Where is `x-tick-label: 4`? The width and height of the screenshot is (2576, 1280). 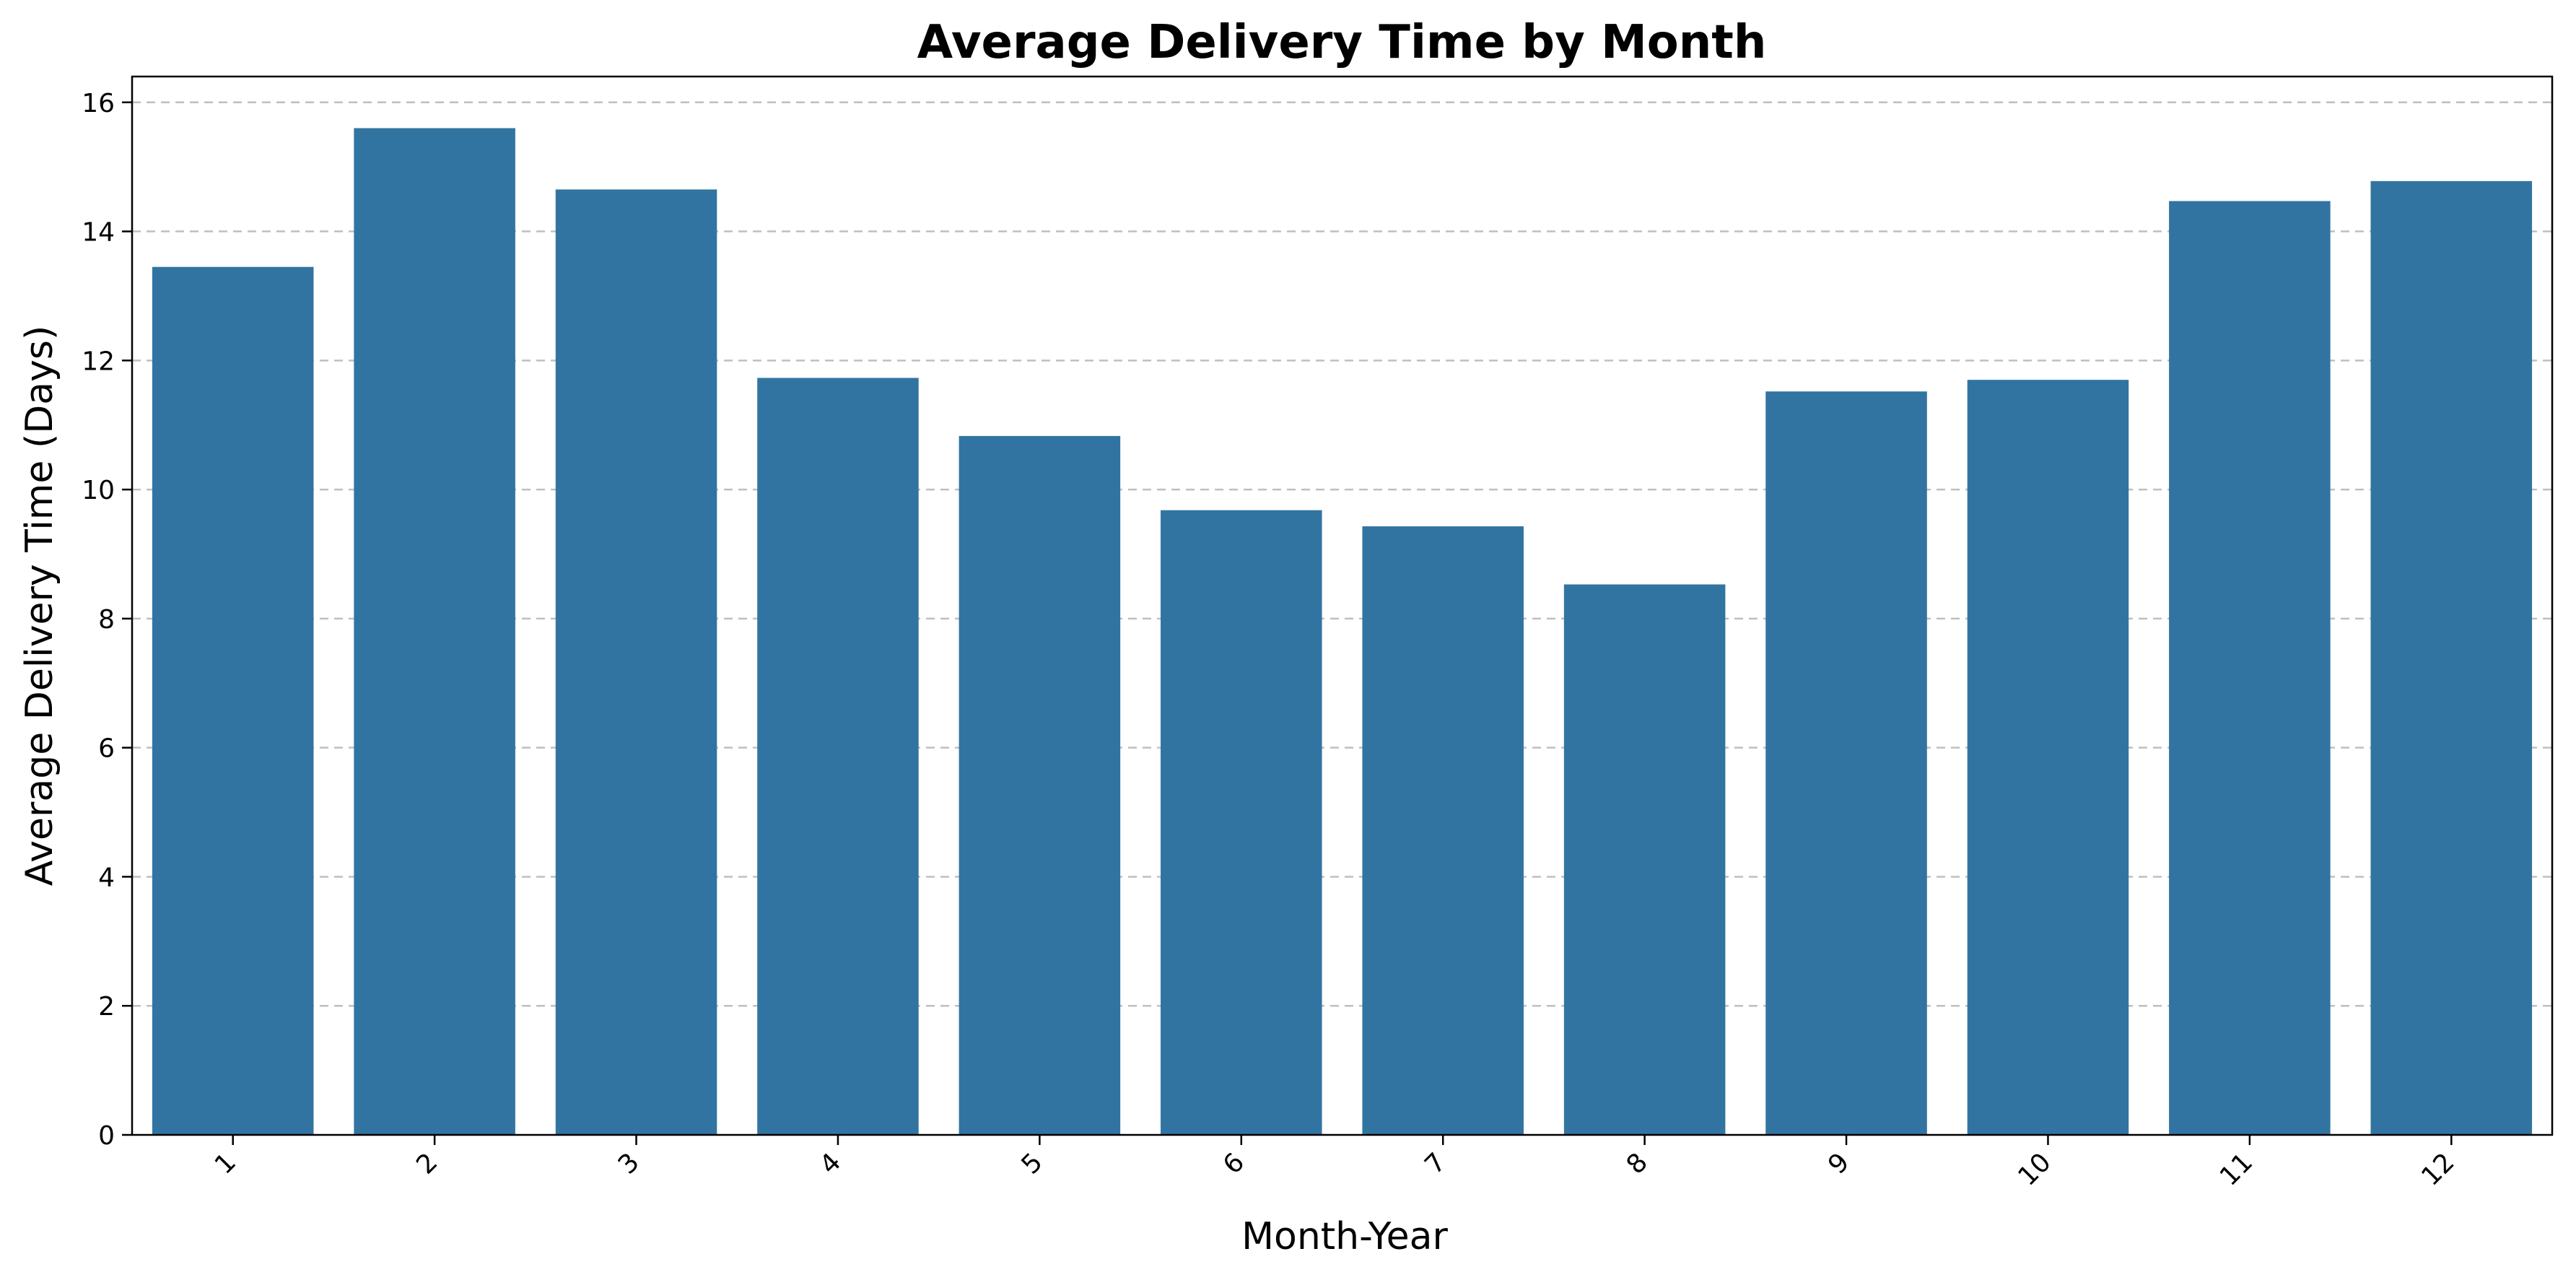 x-tick-label: 4 is located at coordinates (830, 1163).